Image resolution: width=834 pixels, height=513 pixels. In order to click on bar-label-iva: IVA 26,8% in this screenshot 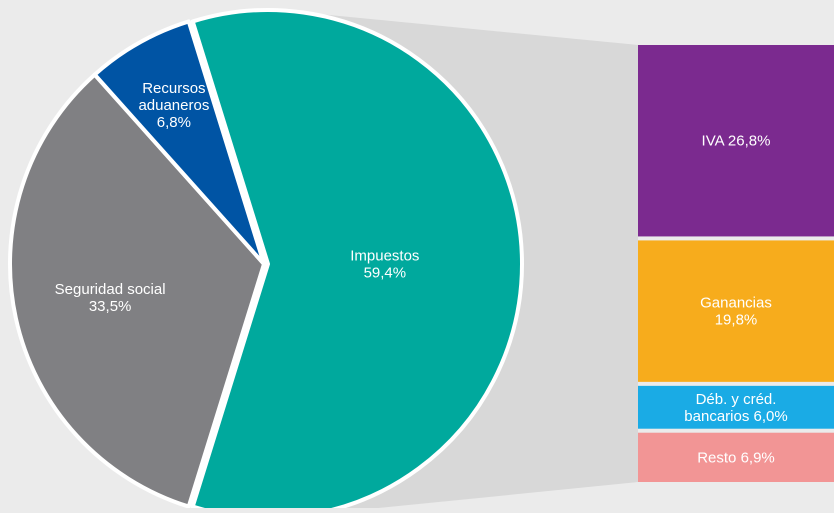, I will do `click(736, 141)`.